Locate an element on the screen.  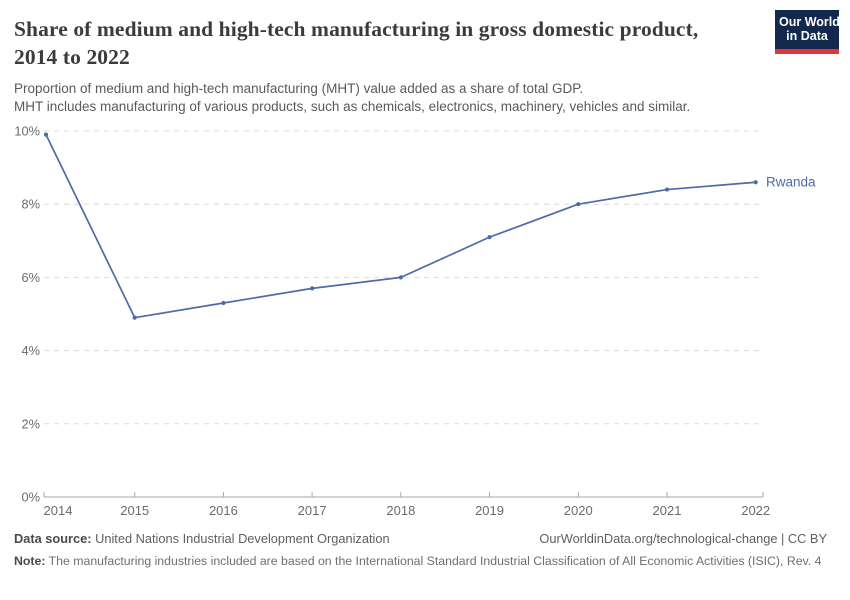
x-axis-tick-label: 2015 is located at coordinates (134, 510).